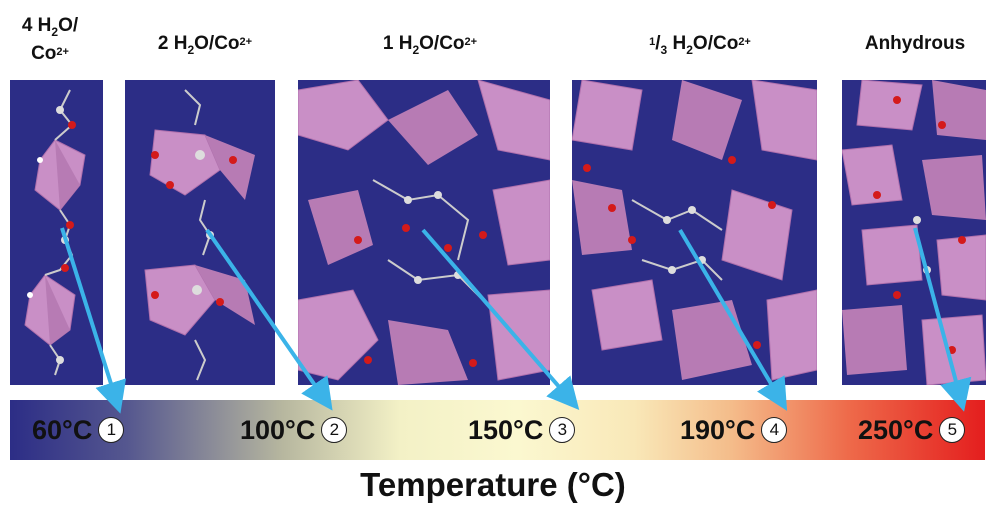  Describe the element at coordinates (430, 45) in the screenshot. I see `label-1-water: 1 H2O/Co2+` at that location.